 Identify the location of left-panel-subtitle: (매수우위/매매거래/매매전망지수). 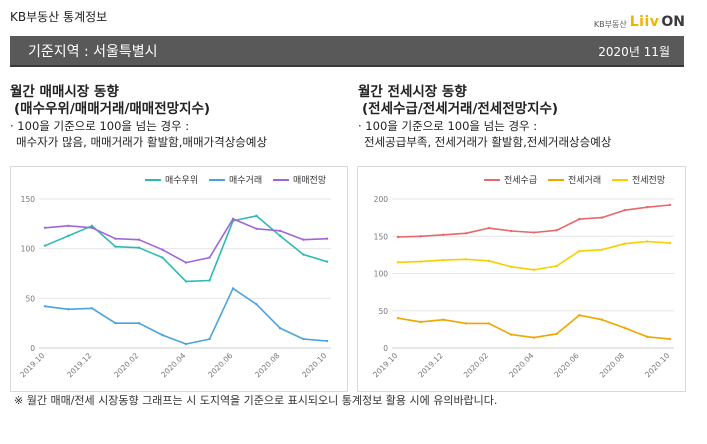
(112, 109).